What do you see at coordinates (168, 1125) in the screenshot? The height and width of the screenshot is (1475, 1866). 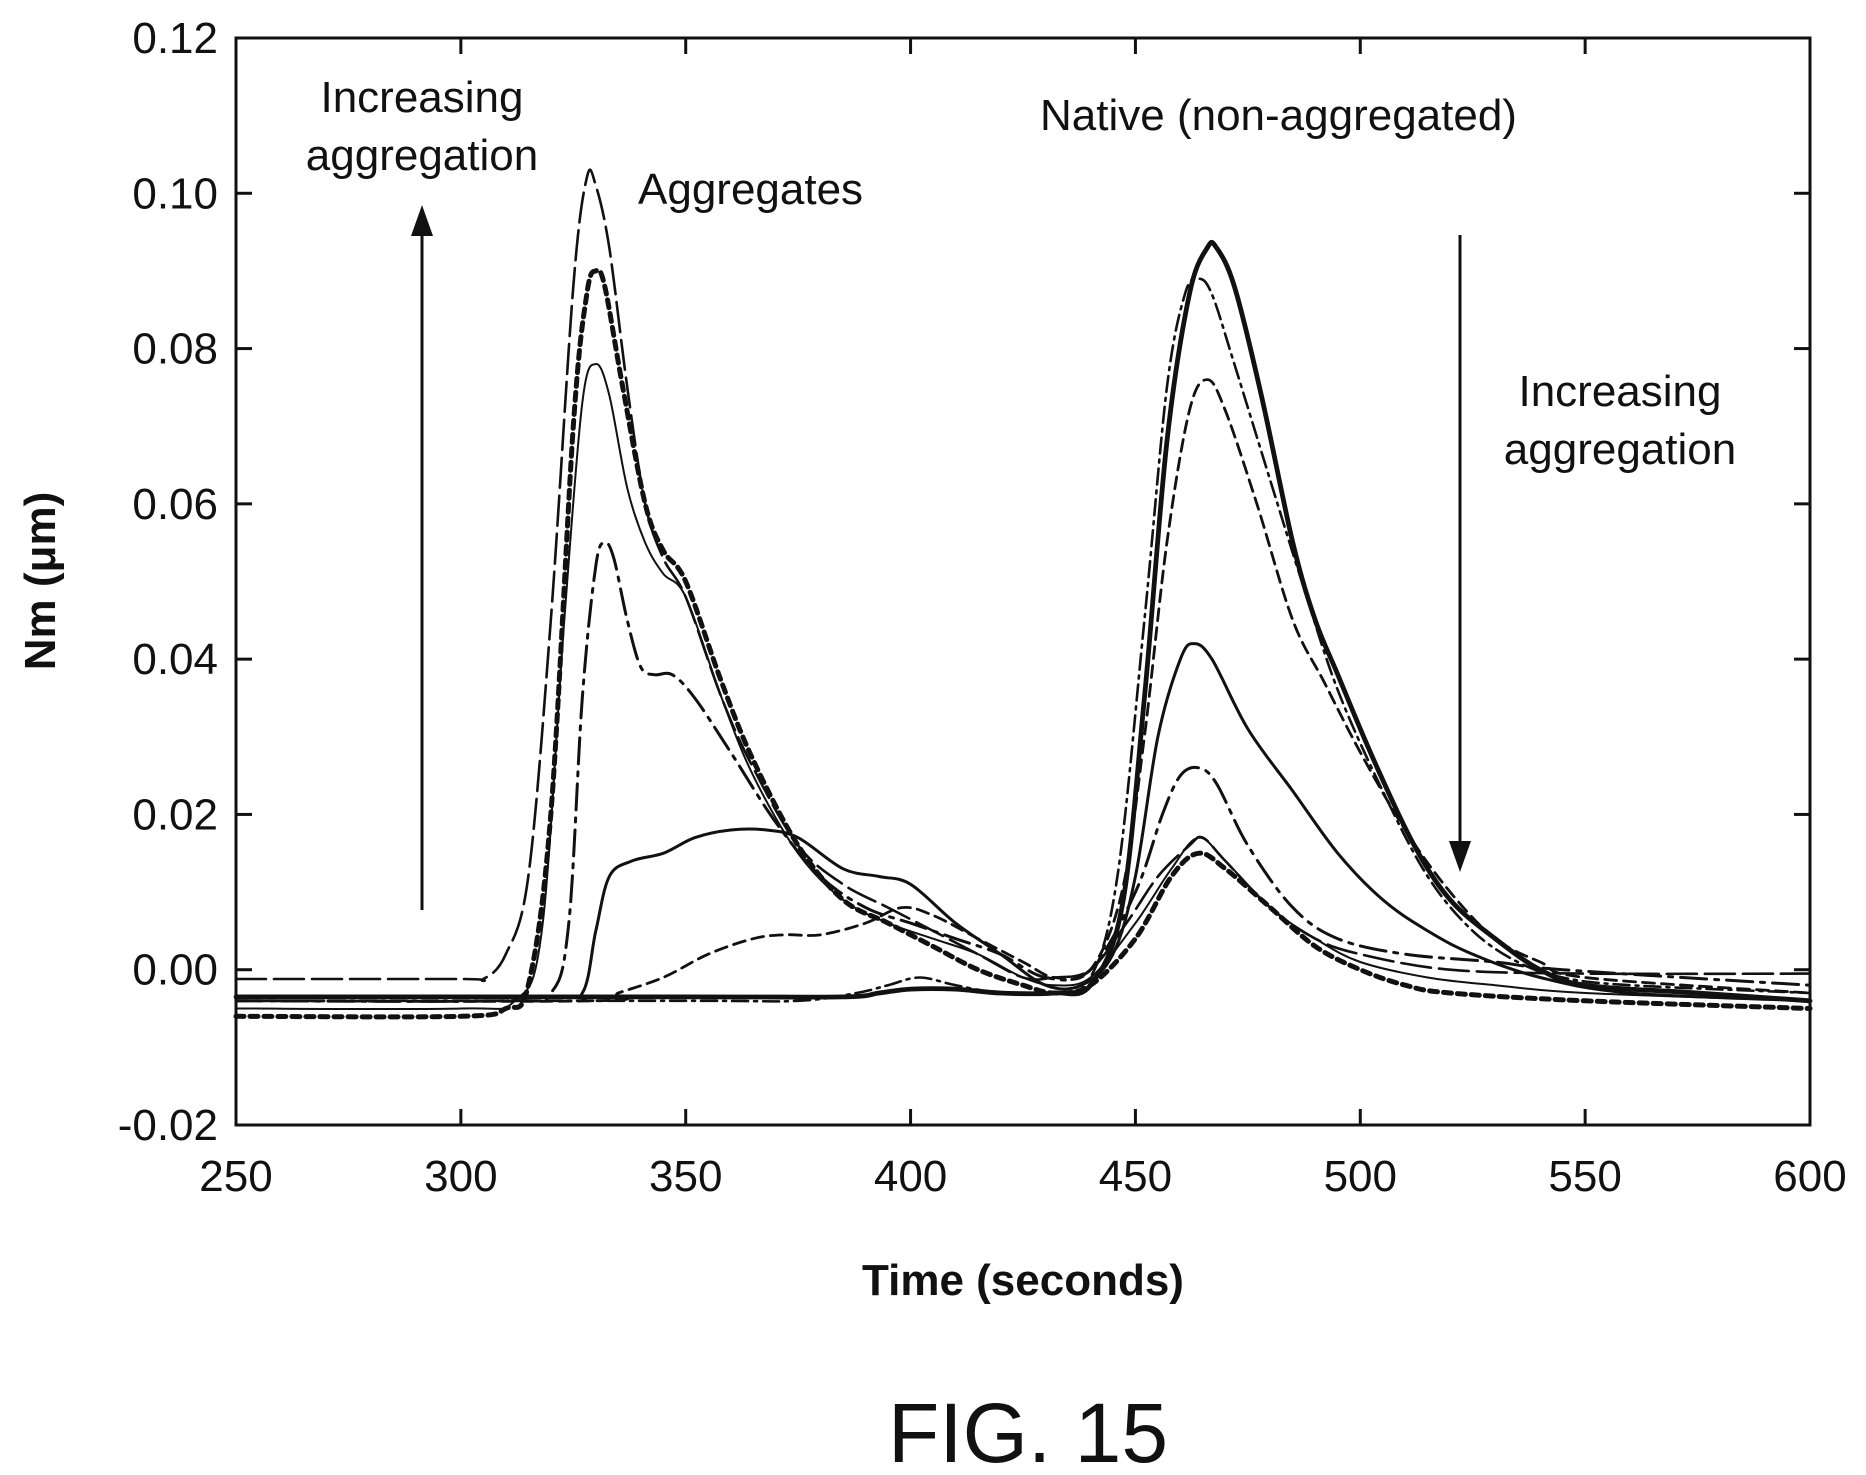 I see `y-tick-label: -0.02` at bounding box center [168, 1125].